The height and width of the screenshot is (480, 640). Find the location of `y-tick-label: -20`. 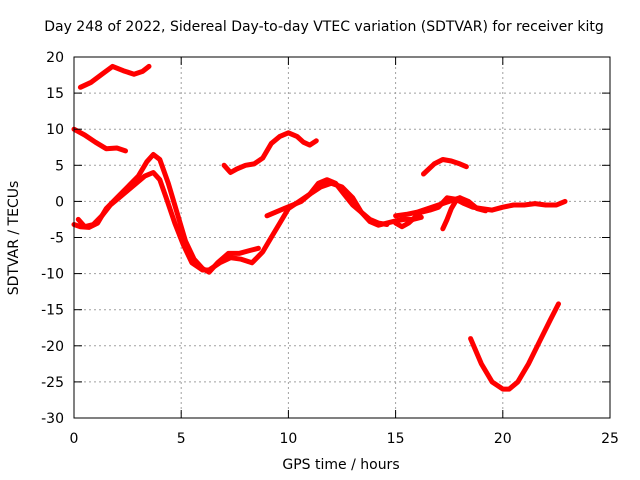

y-tick-label: -20 is located at coordinates (52, 347).